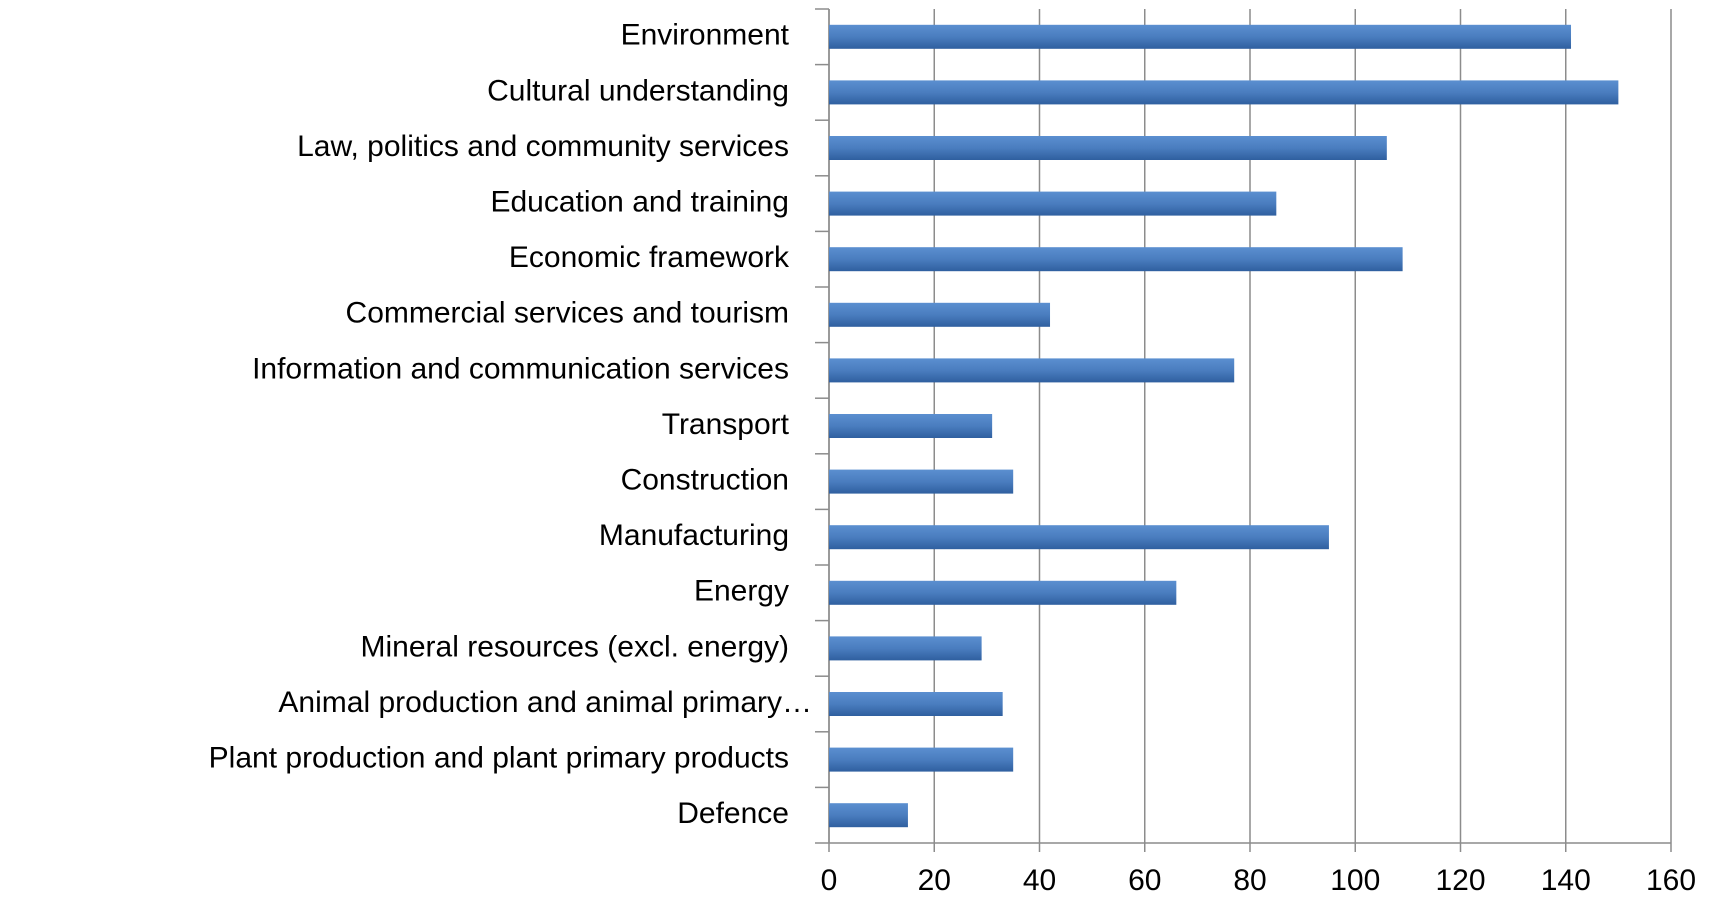  Describe the element at coordinates (575, 646) in the screenshot. I see `y-tick-label: Mineral resources (excl. energy)` at that location.